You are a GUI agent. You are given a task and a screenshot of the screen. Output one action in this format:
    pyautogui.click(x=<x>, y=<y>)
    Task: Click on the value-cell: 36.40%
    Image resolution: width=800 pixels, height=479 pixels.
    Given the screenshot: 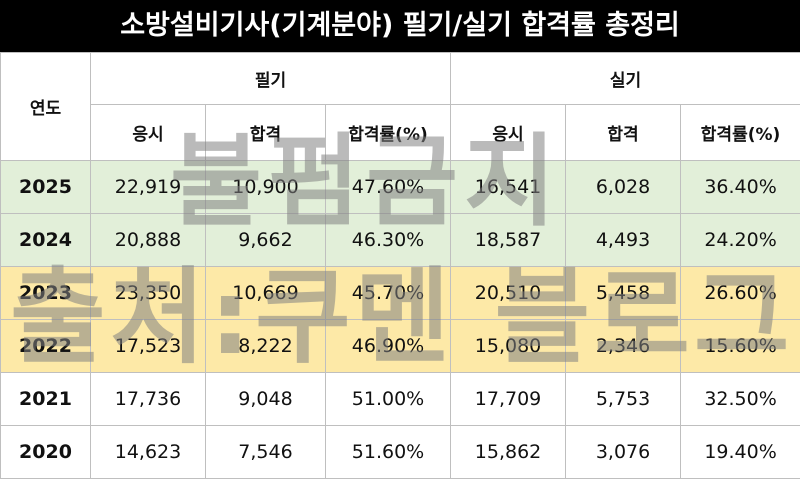 What is the action you would take?
    pyautogui.click(x=740, y=187)
    